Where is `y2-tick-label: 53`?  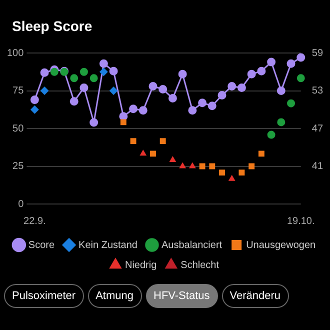 y2-tick-label: 53 is located at coordinates (318, 91).